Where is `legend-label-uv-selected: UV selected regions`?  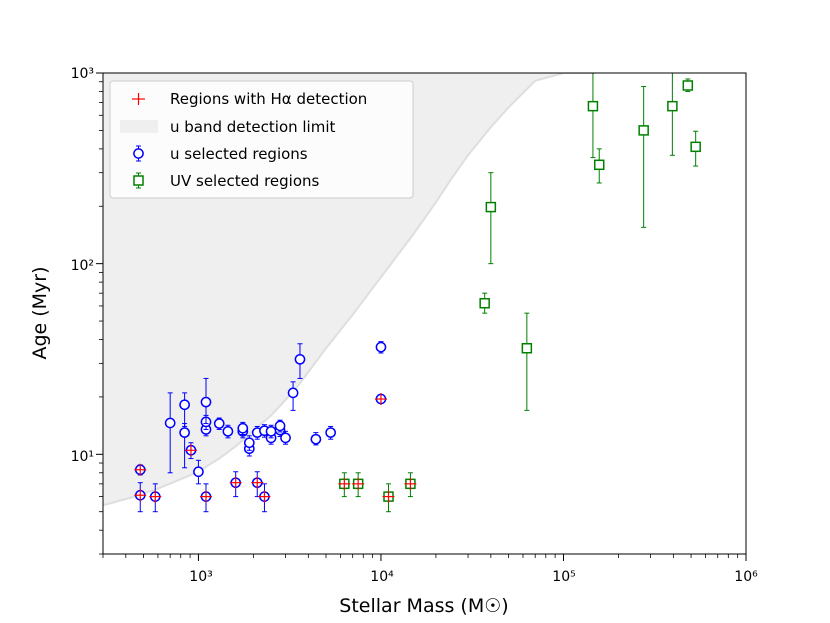 legend-label-uv-selected: UV selected regions is located at coordinates (245, 181).